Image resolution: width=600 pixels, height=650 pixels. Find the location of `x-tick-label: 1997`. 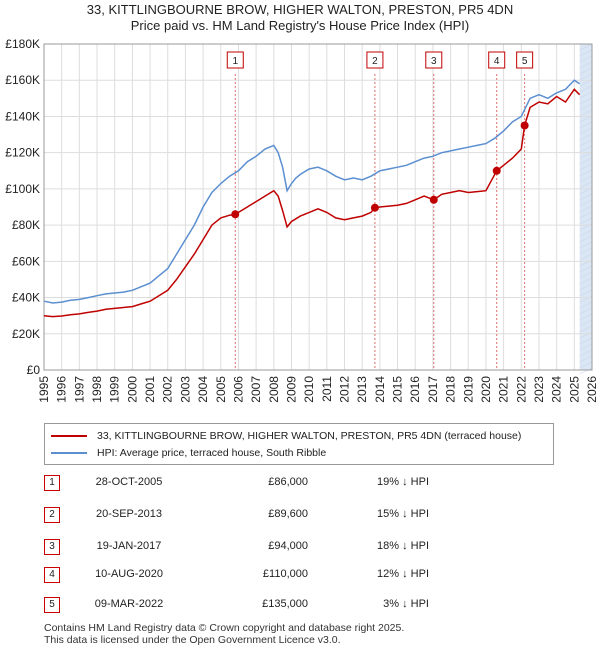

x-tick-label: 1997 is located at coordinates (79, 389).